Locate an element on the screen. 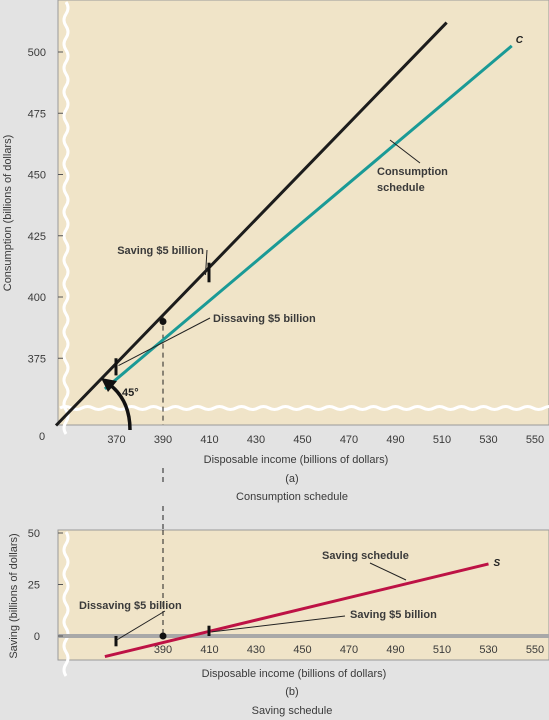 The height and width of the screenshot is (720, 549). angle-arrowhead-icon is located at coordinates (109, 385).